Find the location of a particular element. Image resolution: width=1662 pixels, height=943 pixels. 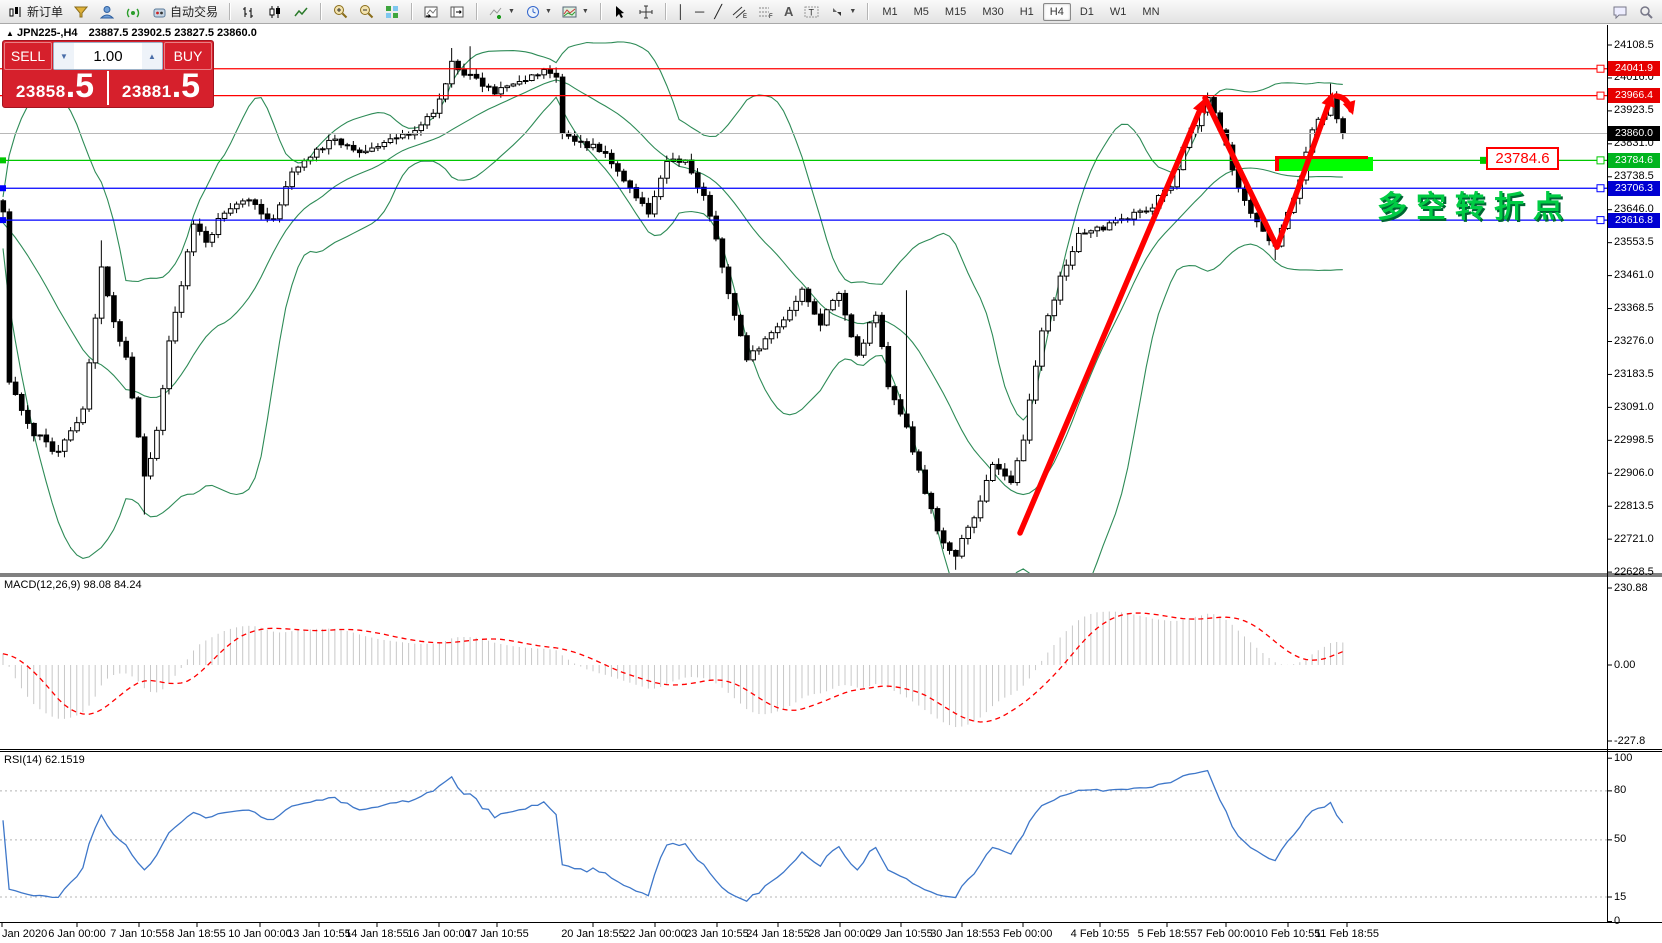

bar-chart-icon is located at coordinates (249, 12).